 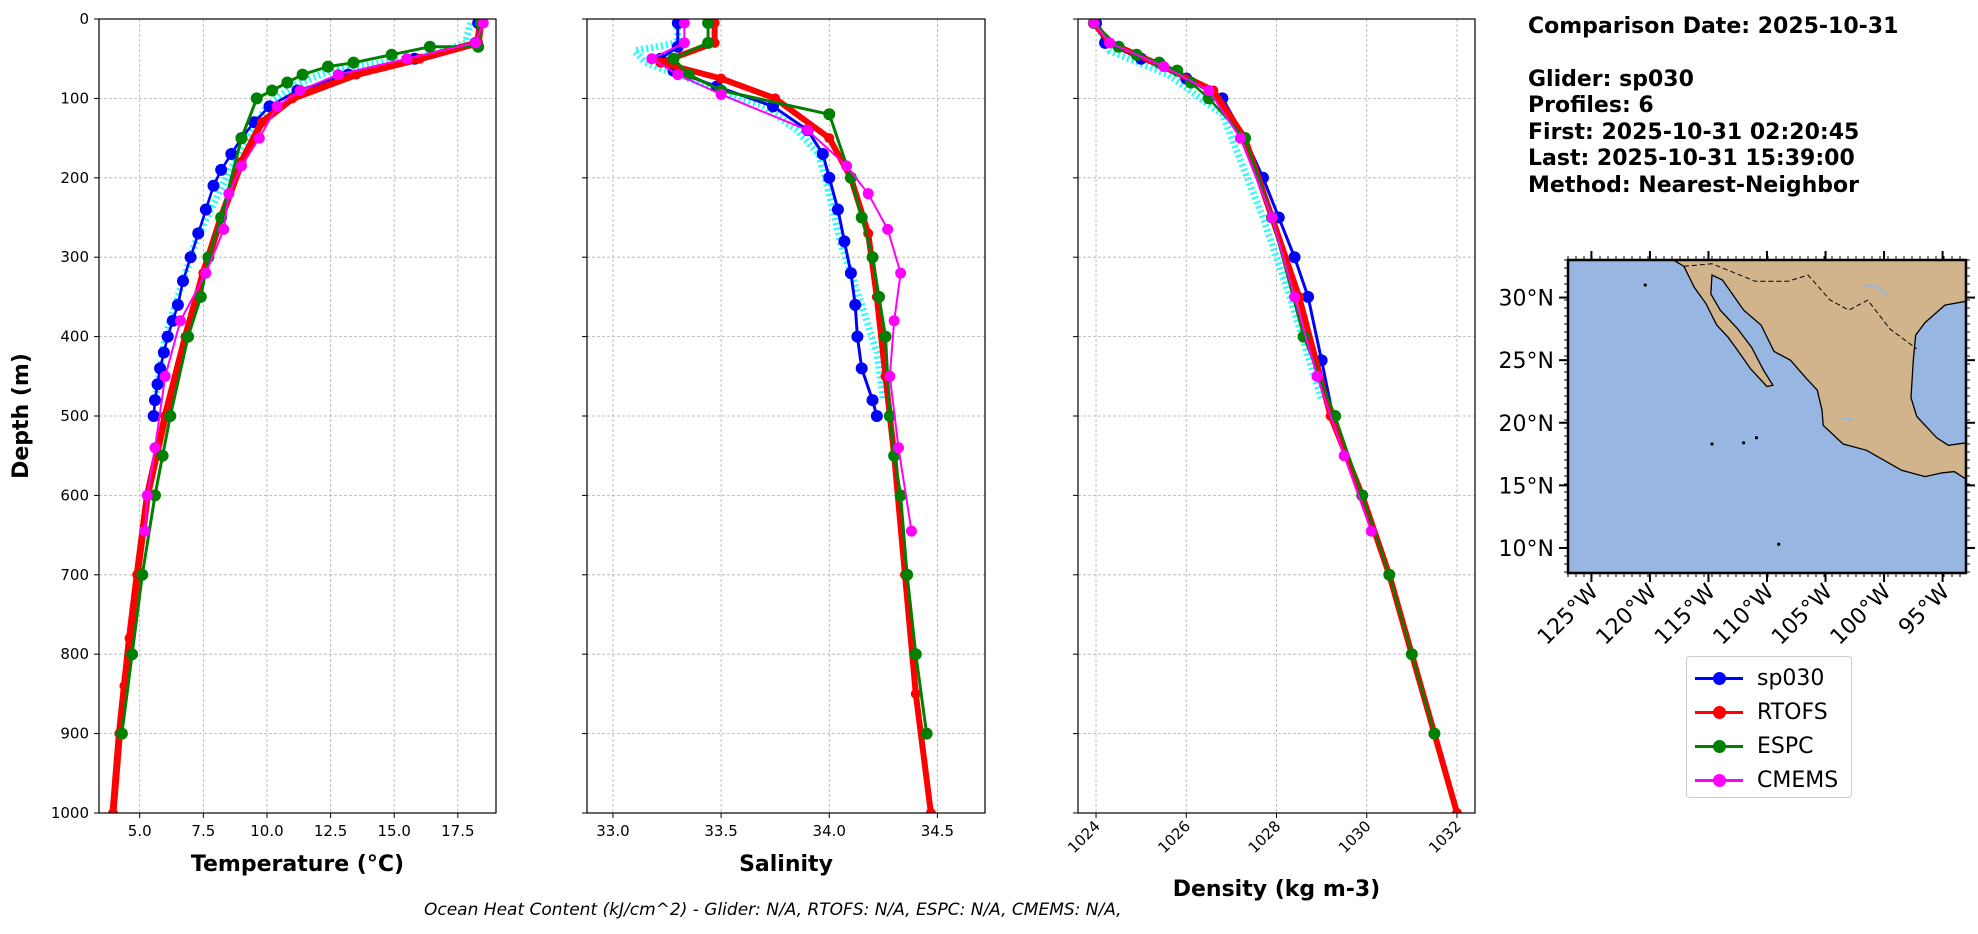 I want to click on y-tick-label: 600, so click(x=74, y=495).